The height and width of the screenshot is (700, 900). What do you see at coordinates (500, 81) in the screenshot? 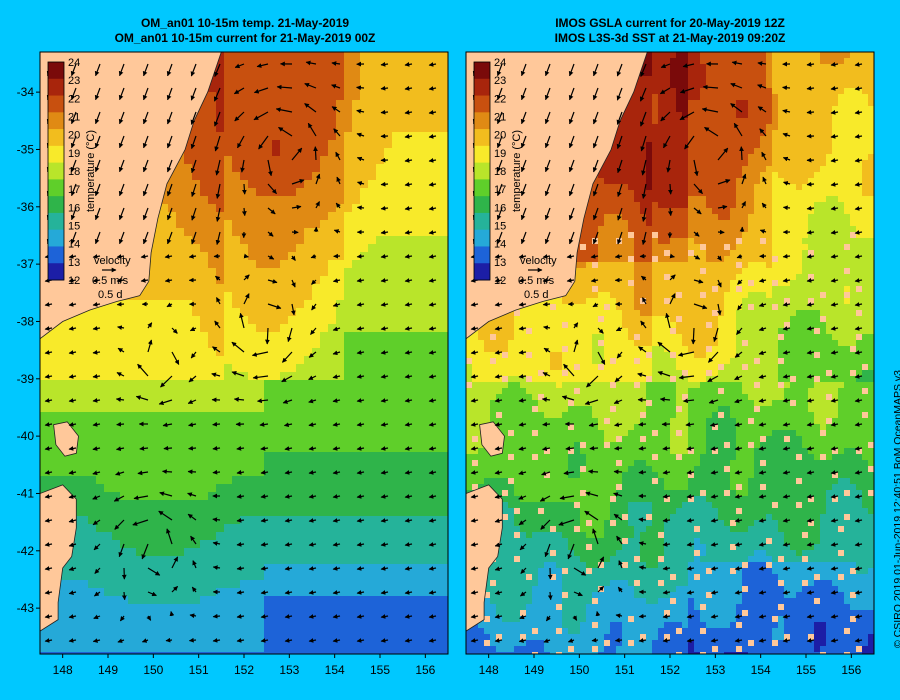
I see `colorbar-tick-label: 23` at bounding box center [500, 81].